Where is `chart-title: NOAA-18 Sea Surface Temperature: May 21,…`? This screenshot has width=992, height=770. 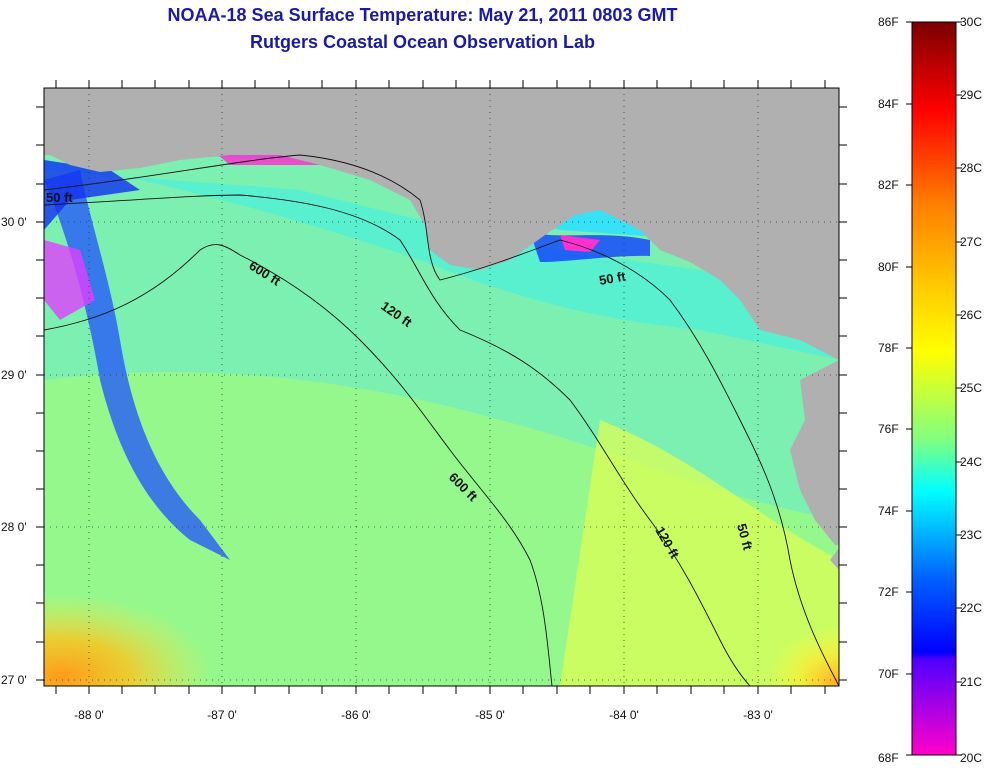
chart-title: NOAA-18 Sea Surface Temperature: May 21,… is located at coordinates (422, 15).